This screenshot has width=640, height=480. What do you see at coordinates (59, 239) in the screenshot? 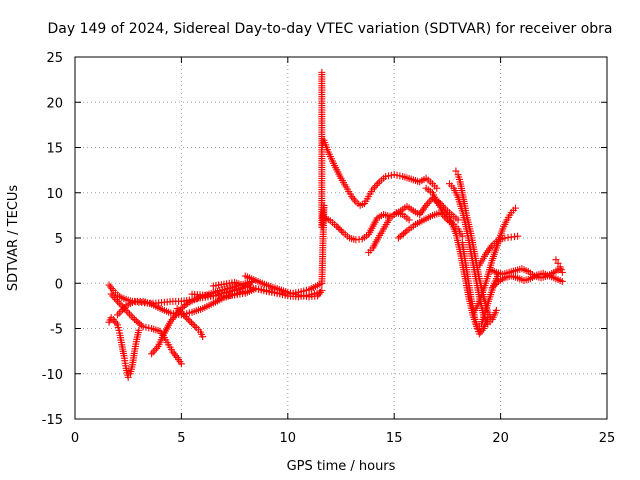
I see `y-tick-label: 5` at bounding box center [59, 239].